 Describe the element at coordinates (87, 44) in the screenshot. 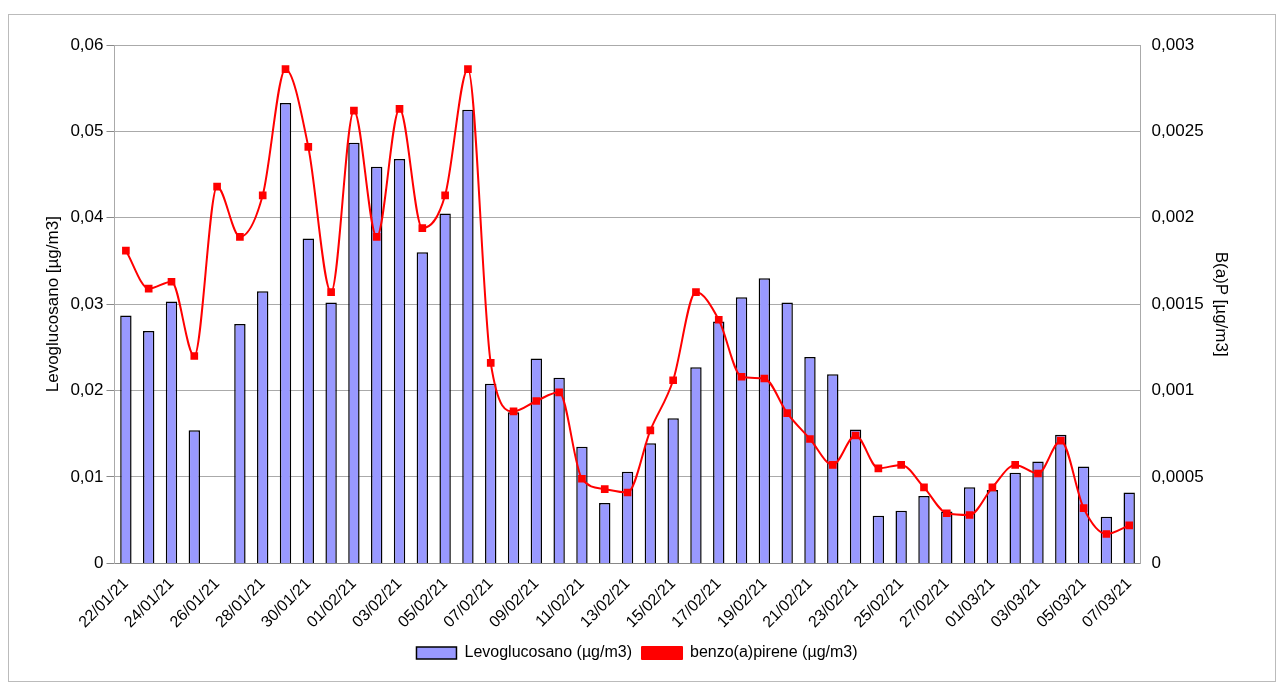

I see `y-tick-label: 0,06` at that location.